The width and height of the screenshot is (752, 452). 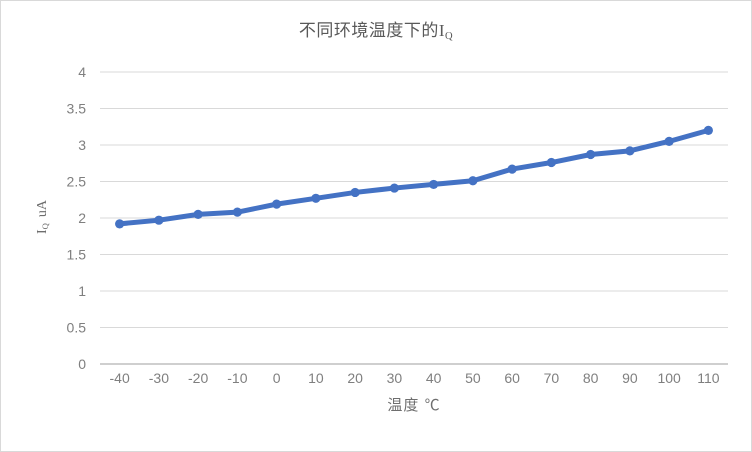 What do you see at coordinates (368, 30) in the screenshot?
I see `chart-title-text: 不同环境温度下的` at bounding box center [368, 30].